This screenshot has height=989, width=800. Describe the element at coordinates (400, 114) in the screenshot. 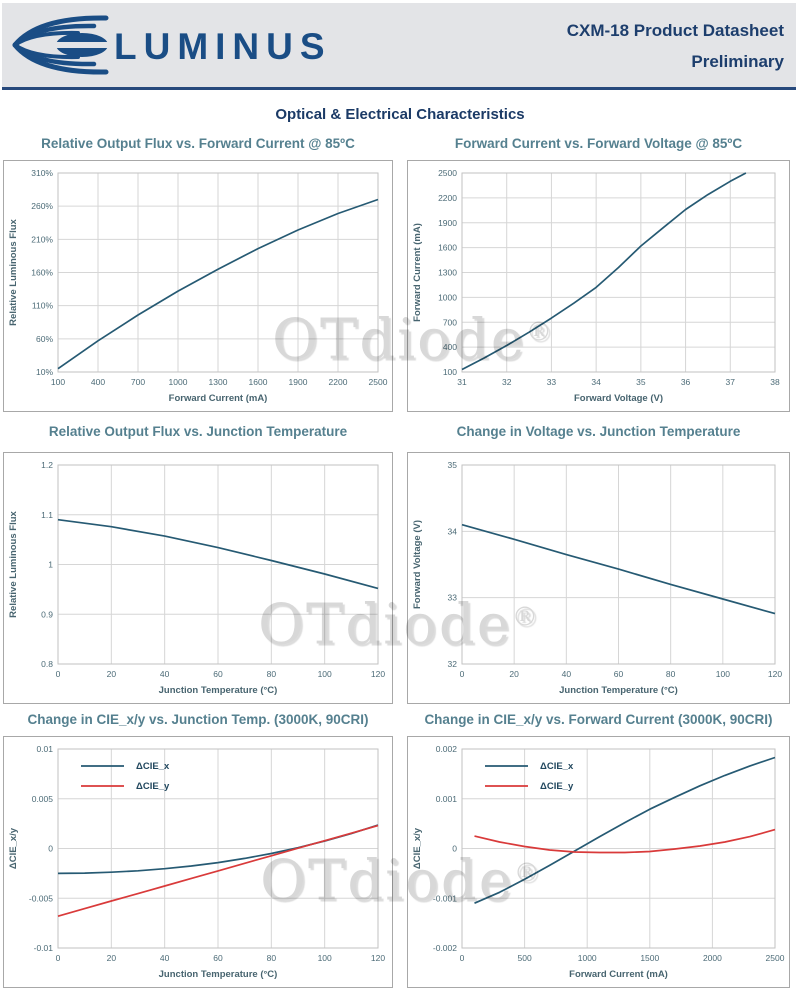

I see `page-title: Optical & Electrical Characteristics` at that location.